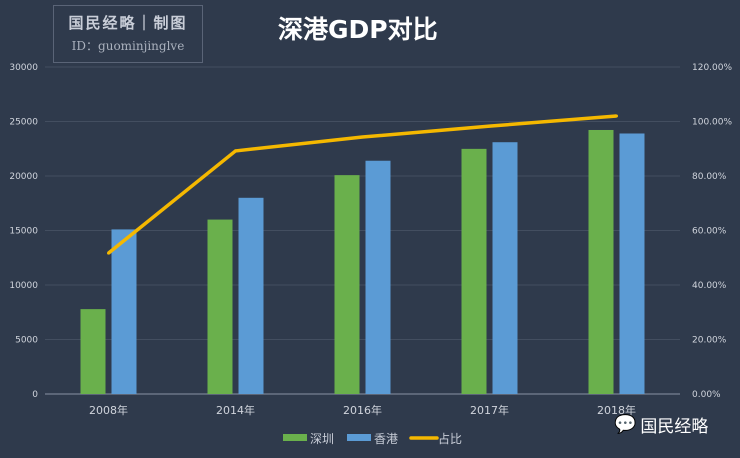 Image resolution: width=740 pixels, height=458 pixels. What do you see at coordinates (709, 286) in the screenshot?
I see `y2-tick-label: 40.00%` at bounding box center [709, 286].